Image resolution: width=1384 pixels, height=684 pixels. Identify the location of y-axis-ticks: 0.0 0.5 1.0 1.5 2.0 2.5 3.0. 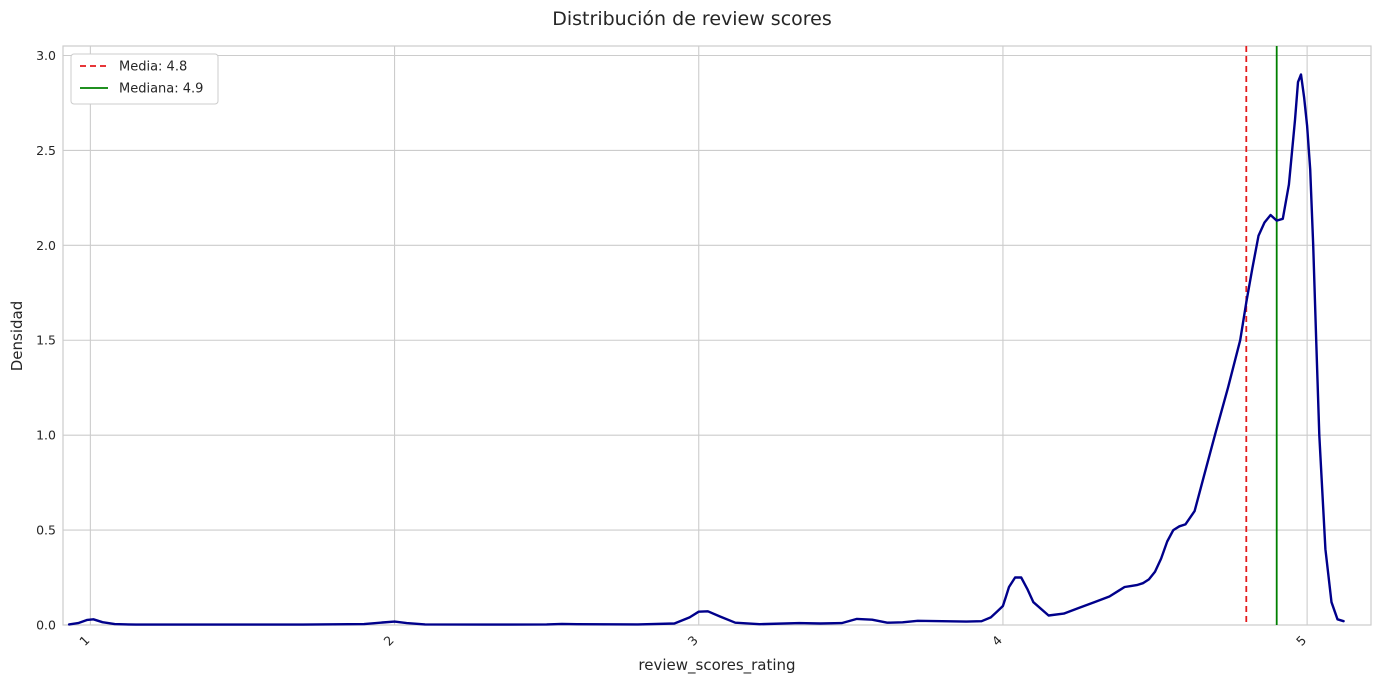
(46, 340).